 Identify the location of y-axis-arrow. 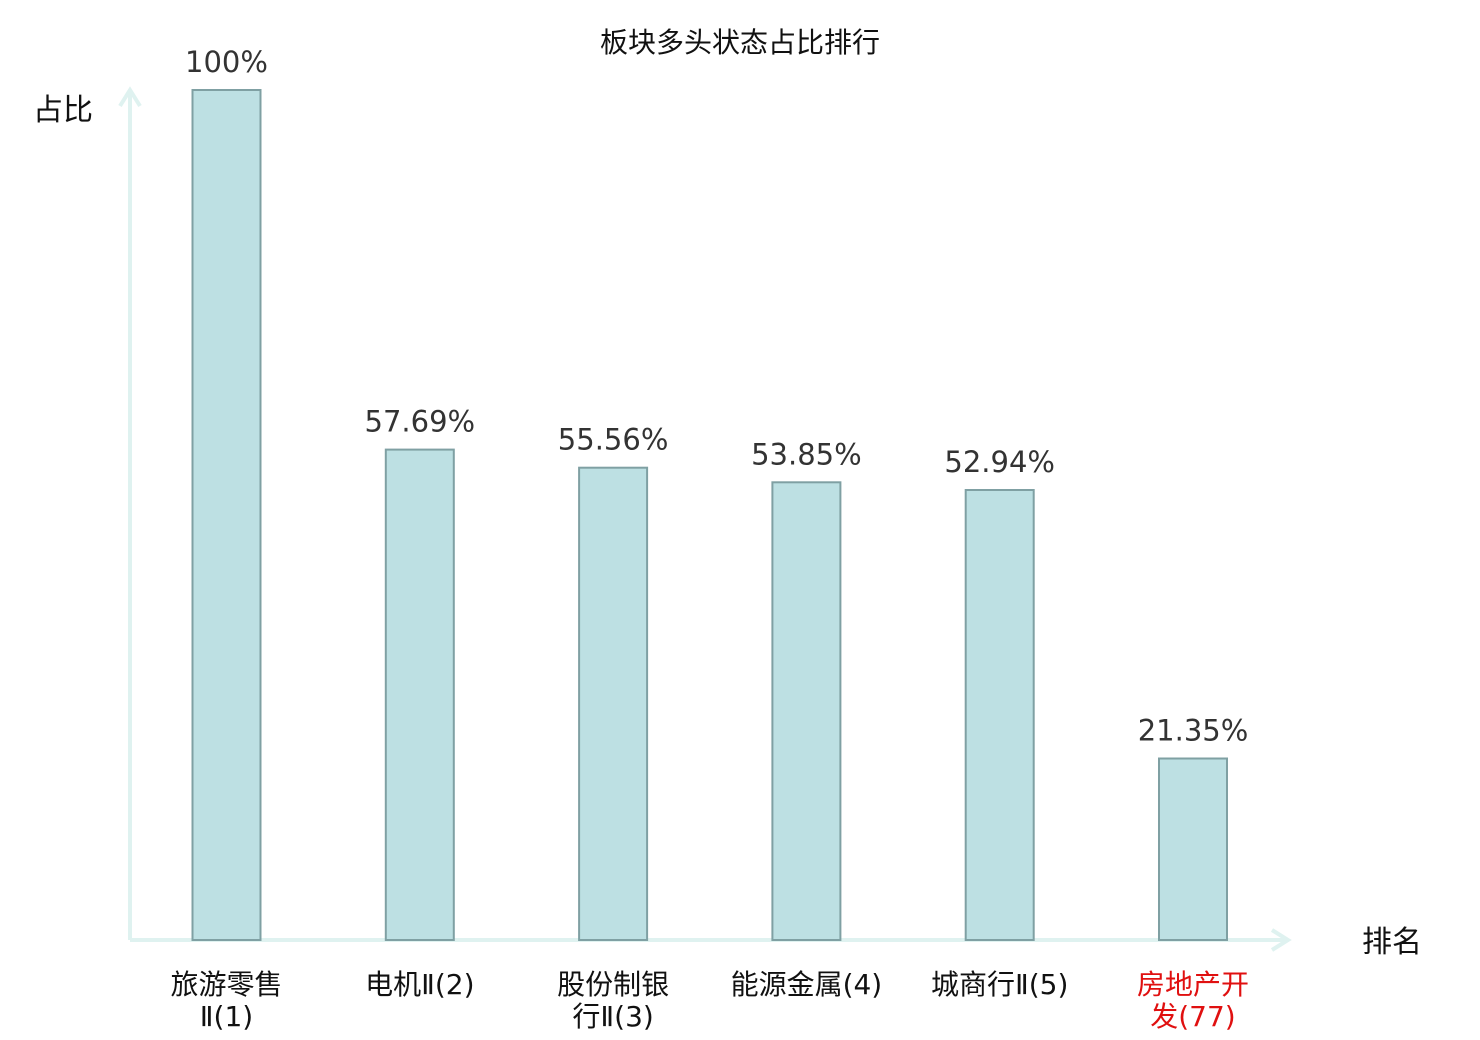
(130, 97).